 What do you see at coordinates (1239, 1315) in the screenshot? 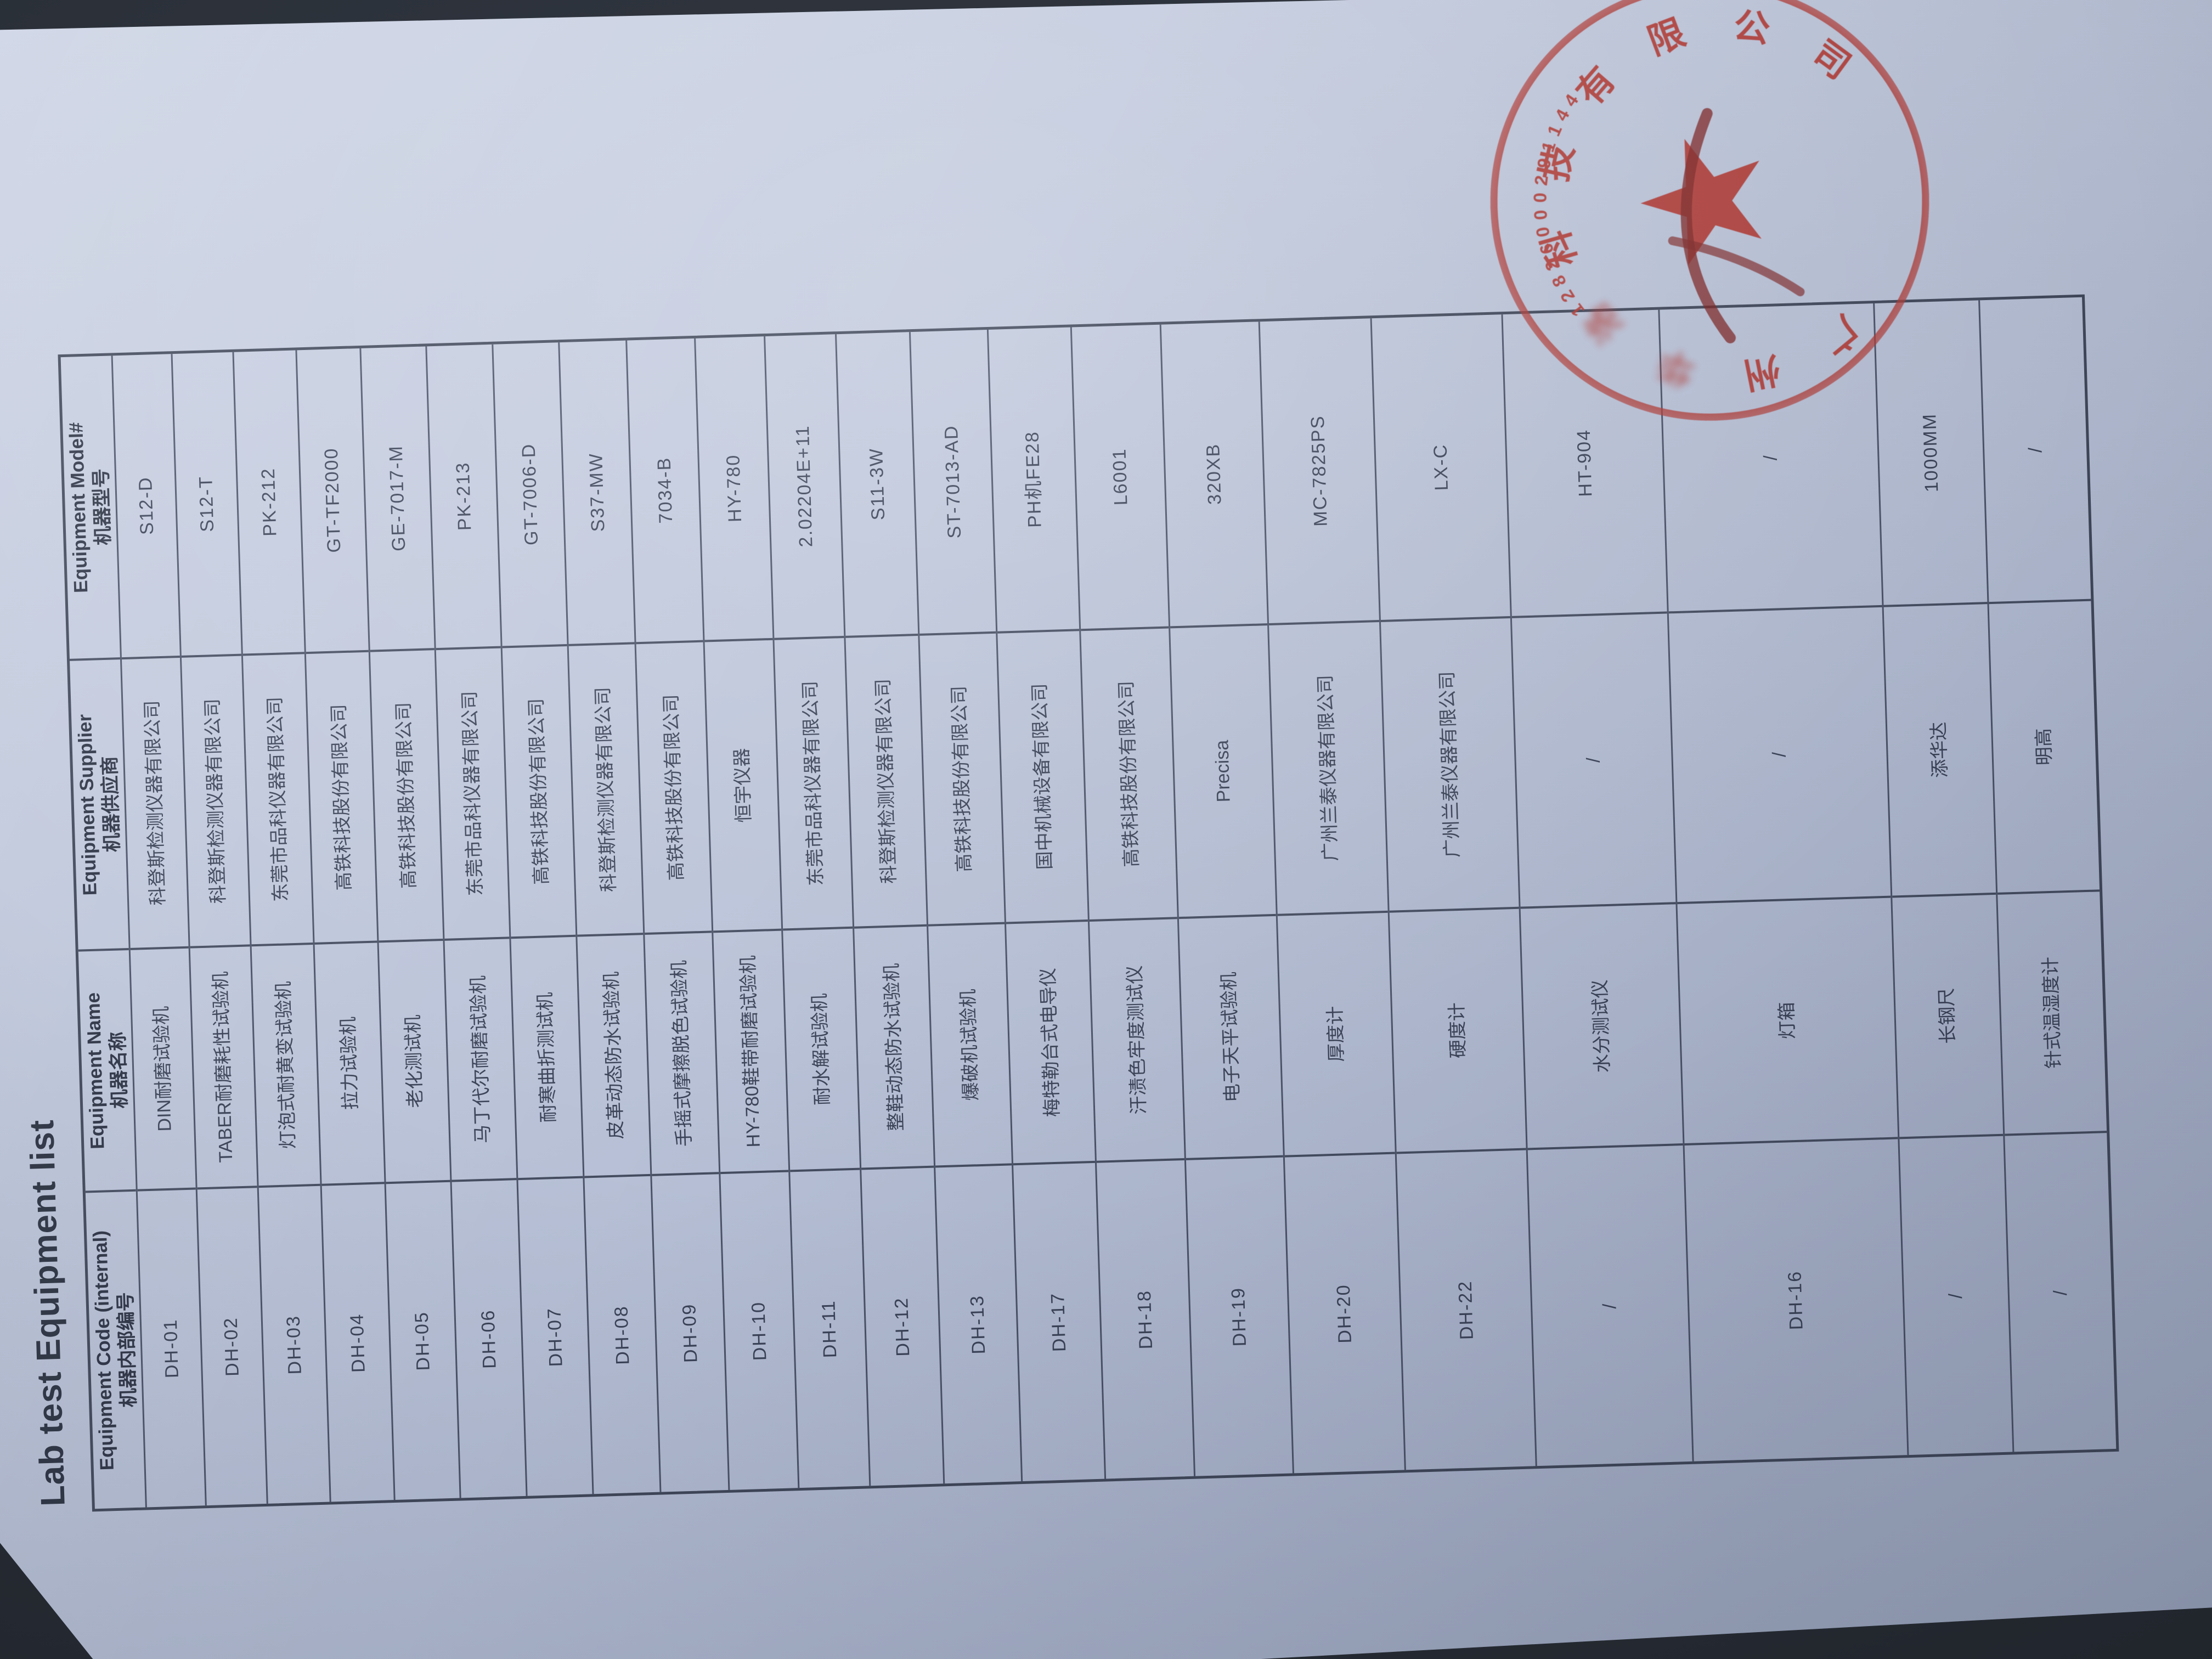
I see `cell-code: DH-19` at bounding box center [1239, 1315].